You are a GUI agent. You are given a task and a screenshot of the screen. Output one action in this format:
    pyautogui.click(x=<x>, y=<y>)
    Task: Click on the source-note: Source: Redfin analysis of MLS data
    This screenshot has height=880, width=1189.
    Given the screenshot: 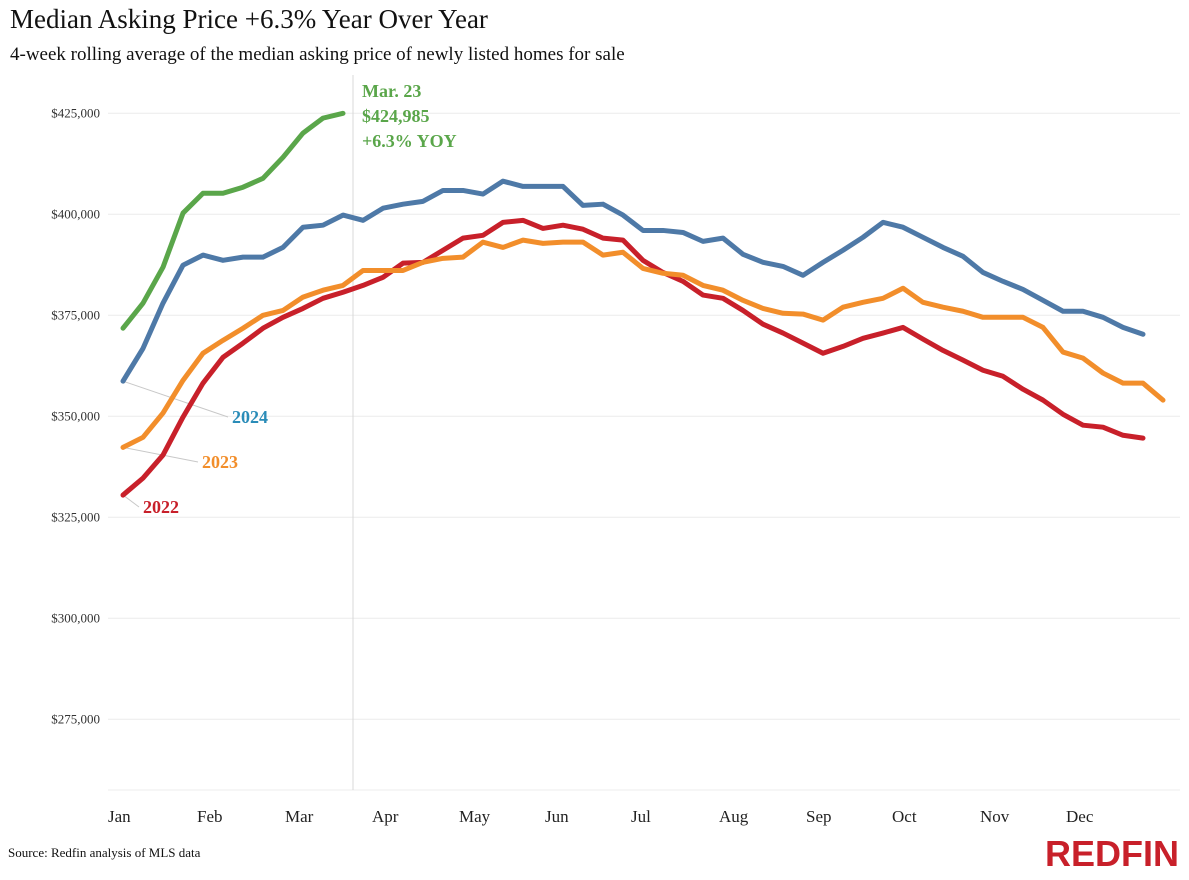 What is the action you would take?
    pyautogui.click(x=104, y=852)
    